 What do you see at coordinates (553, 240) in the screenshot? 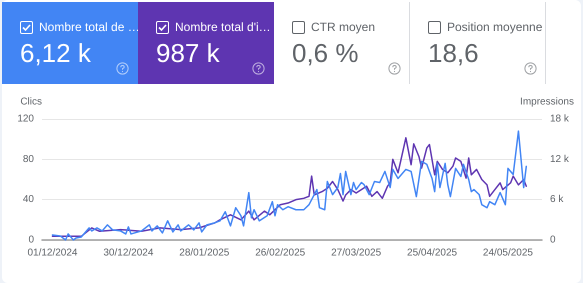
I see `y2-tick-label: 0` at bounding box center [553, 240].